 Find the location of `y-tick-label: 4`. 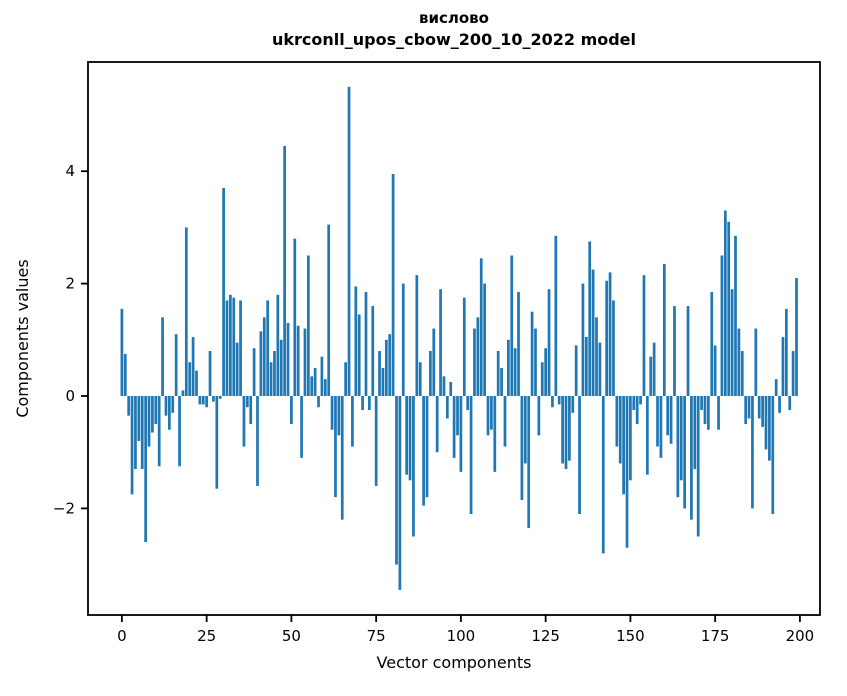

y-tick-label: 4 is located at coordinates (70, 171).